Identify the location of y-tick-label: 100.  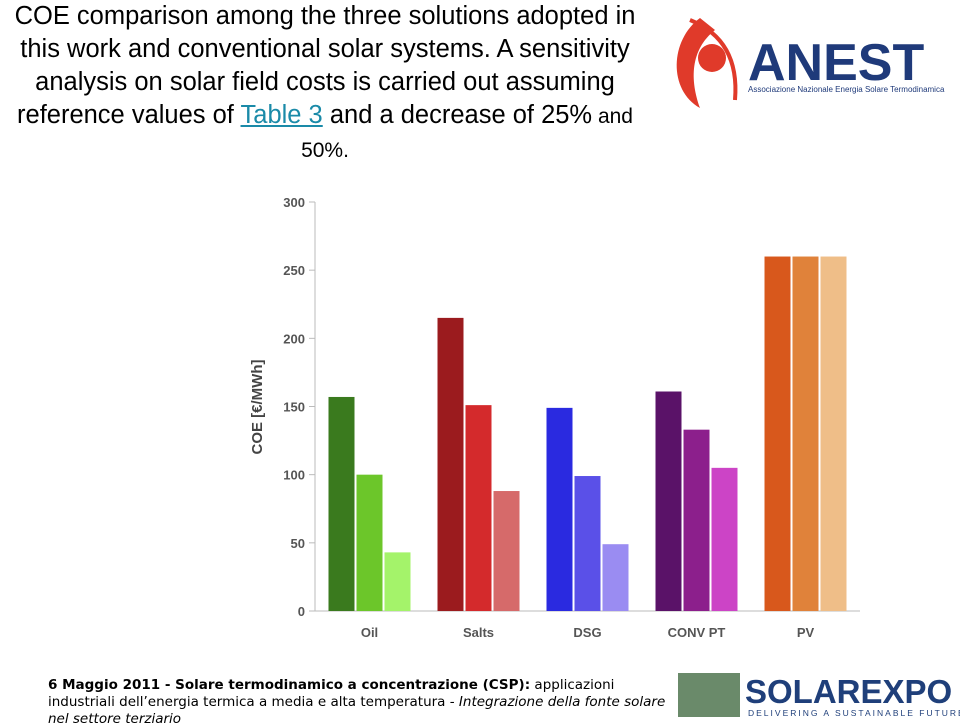
(294, 475).